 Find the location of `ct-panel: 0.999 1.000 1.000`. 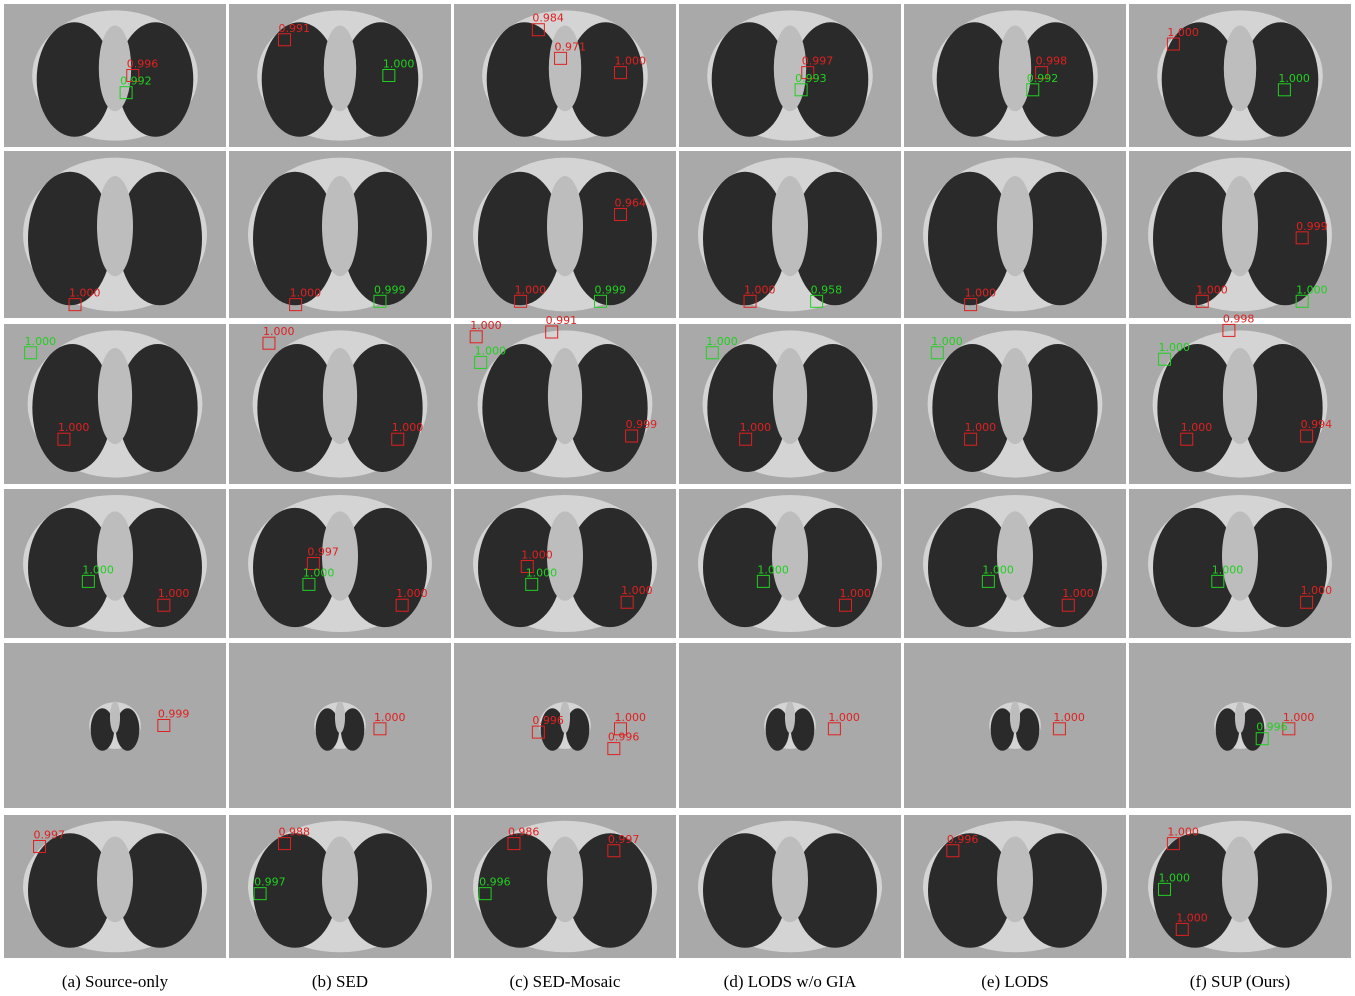

ct-panel: 0.999 1.000 1.000 is located at coordinates (1240, 234).